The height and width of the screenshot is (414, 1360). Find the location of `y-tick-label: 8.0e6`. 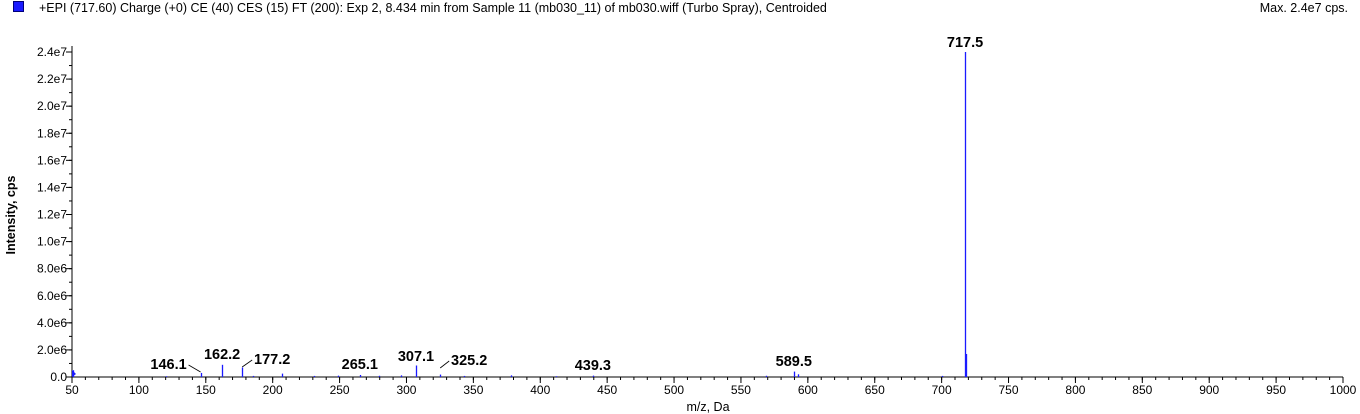

y-tick-label: 8.0e6 is located at coordinates (52, 269).